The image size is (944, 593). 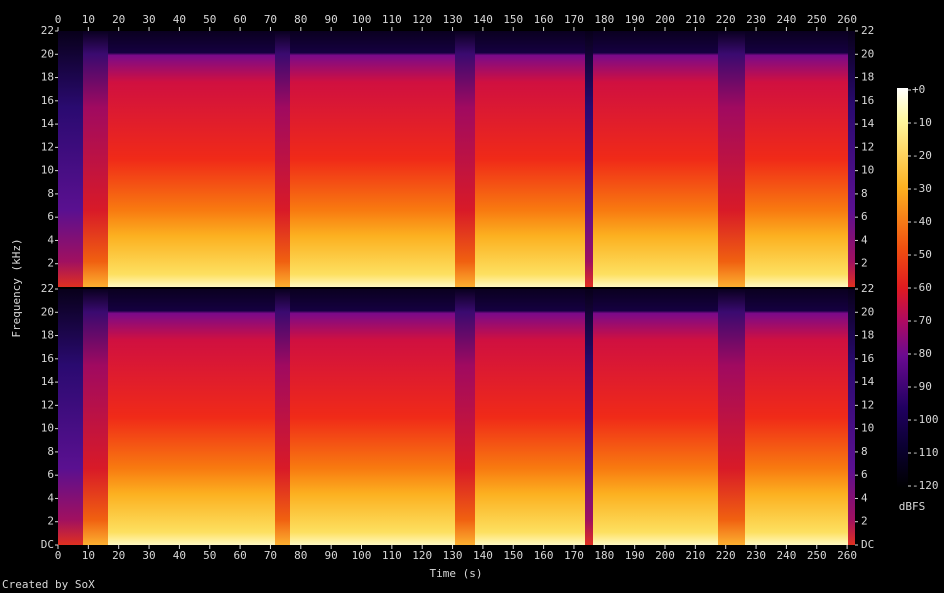 I want to click on y-tick-label: DC, so click(x=867, y=544).